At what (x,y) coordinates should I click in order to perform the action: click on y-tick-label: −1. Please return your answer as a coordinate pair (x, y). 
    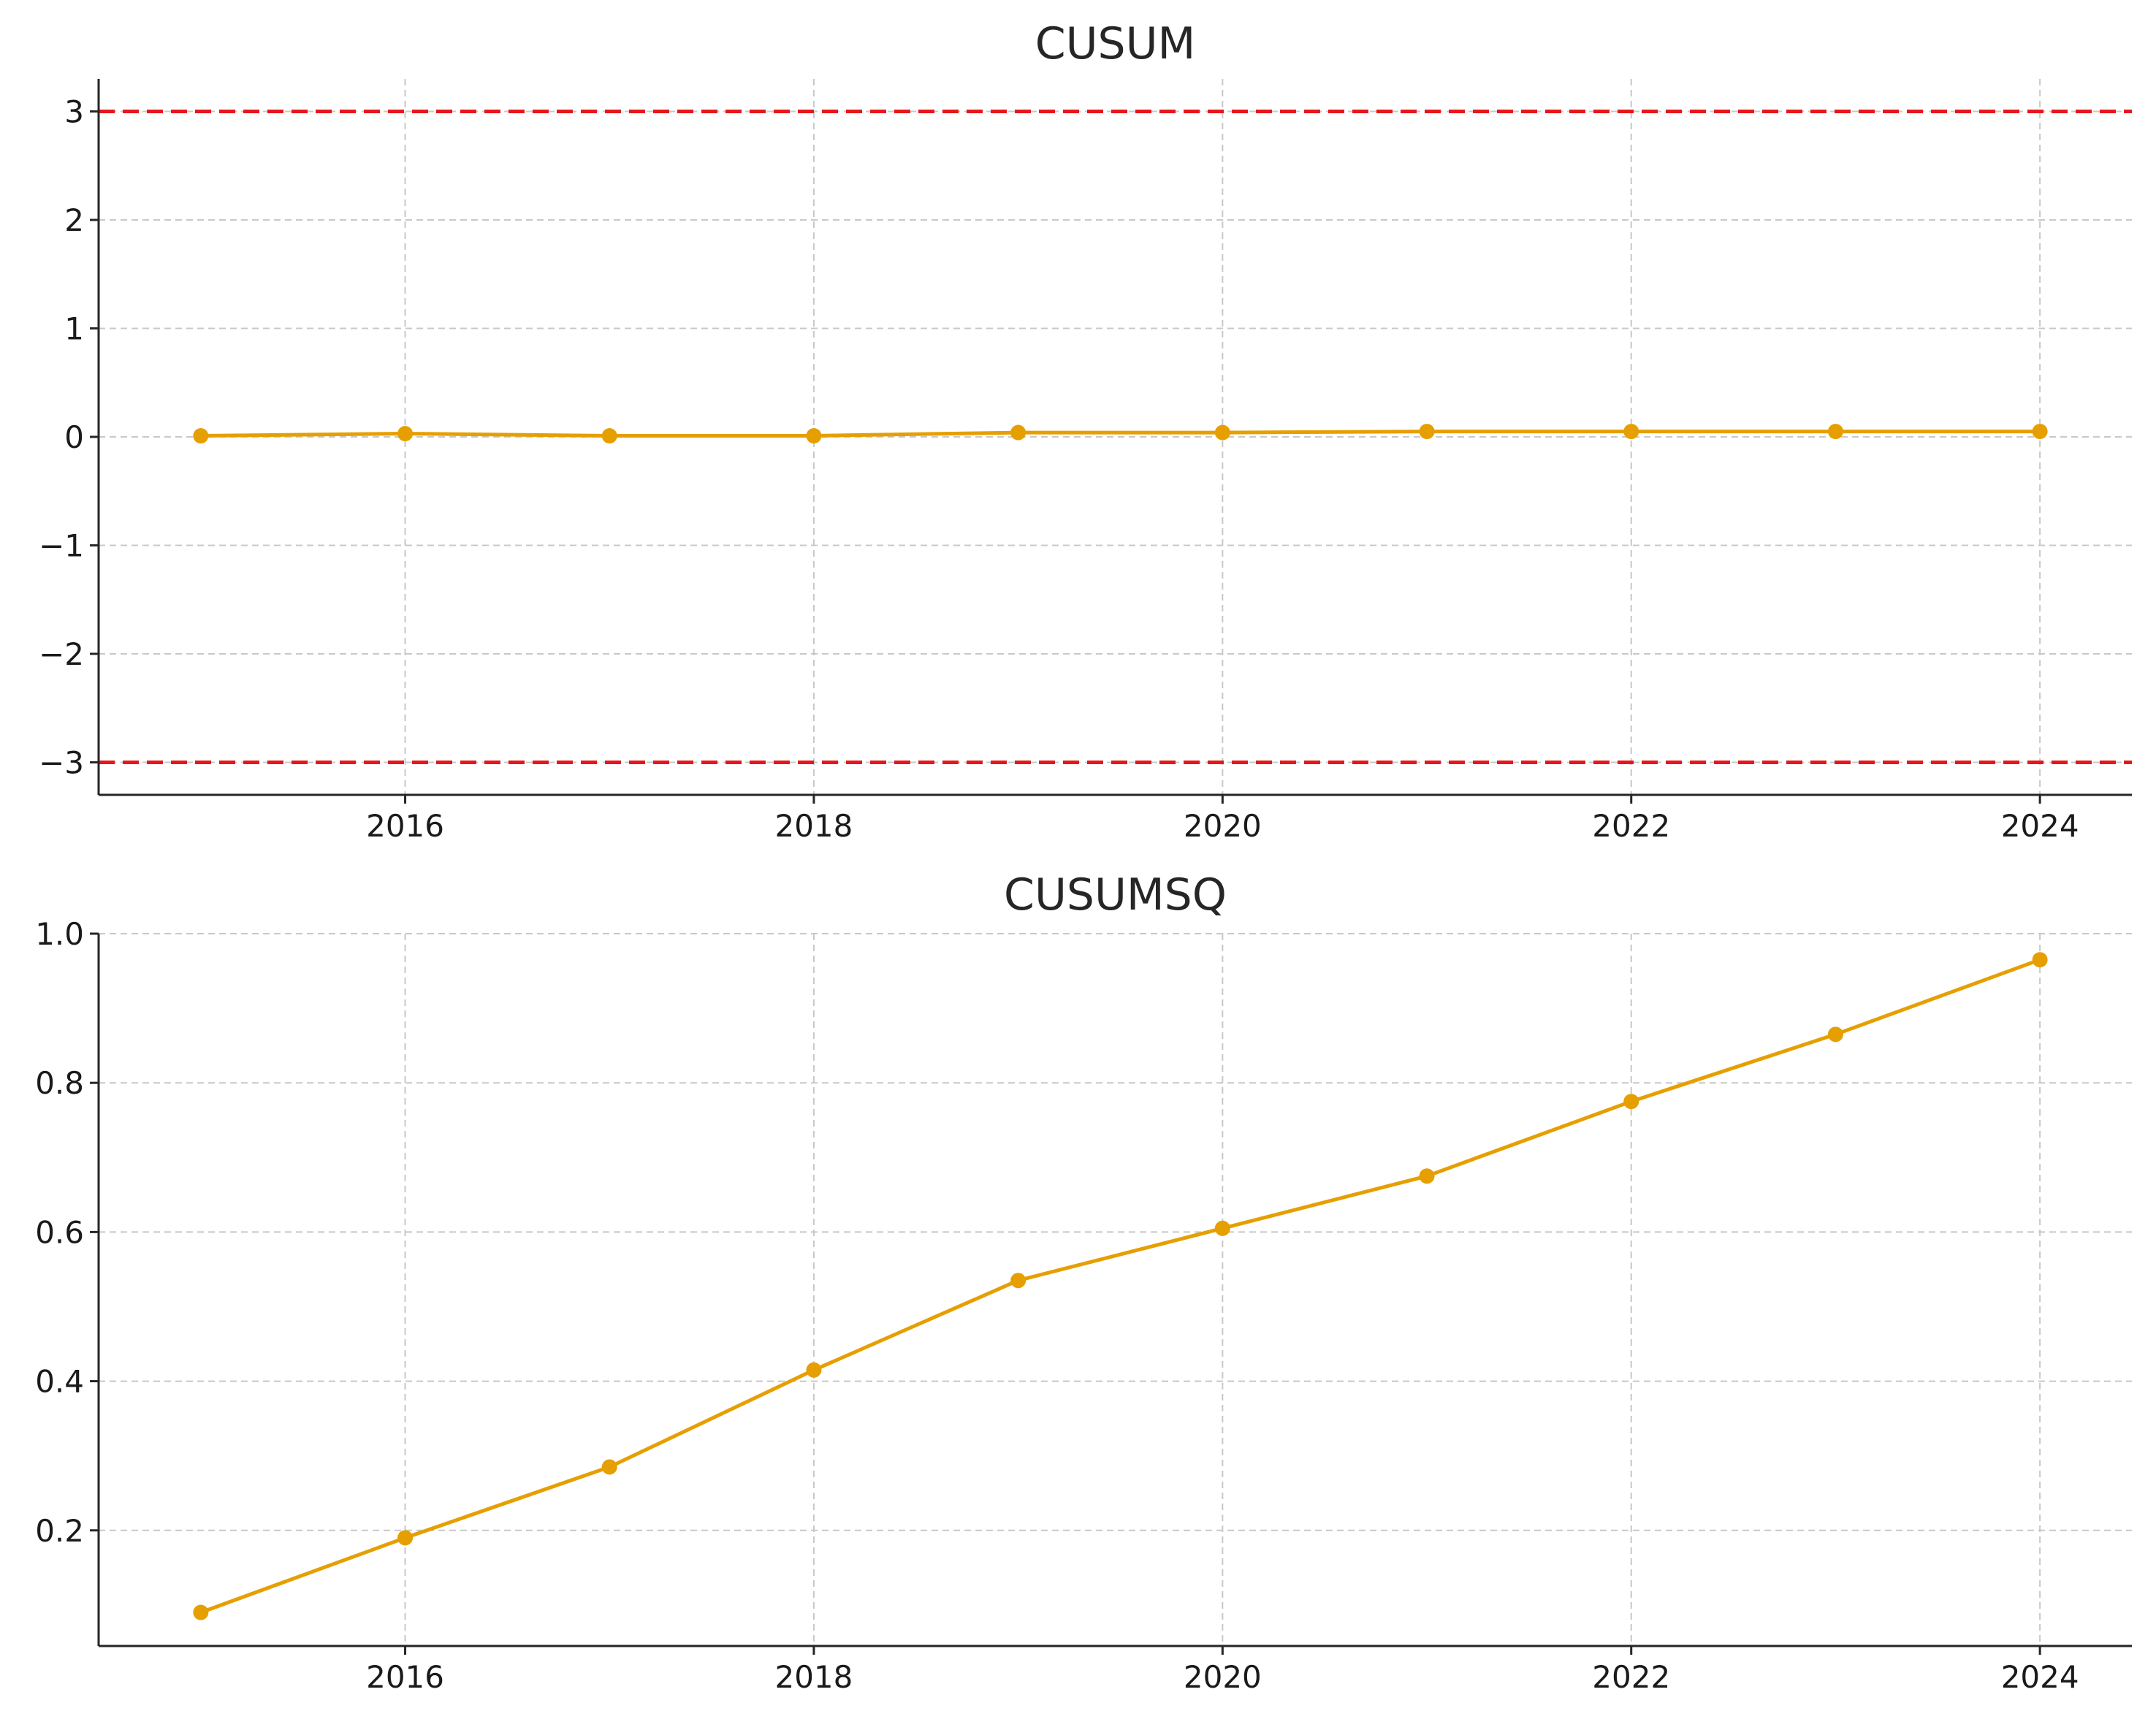
    Looking at the image, I should click on (62, 545).